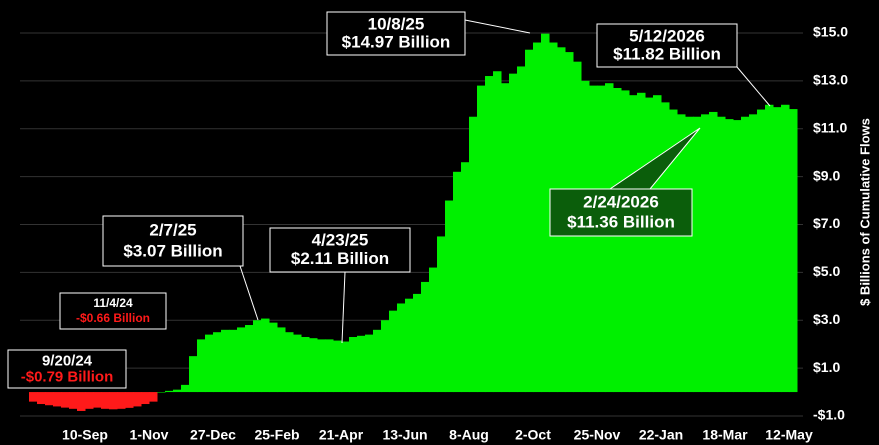 The image size is (879, 445). Describe the element at coordinates (826, 223) in the screenshot. I see `y-tick-label: $7.0` at that location.